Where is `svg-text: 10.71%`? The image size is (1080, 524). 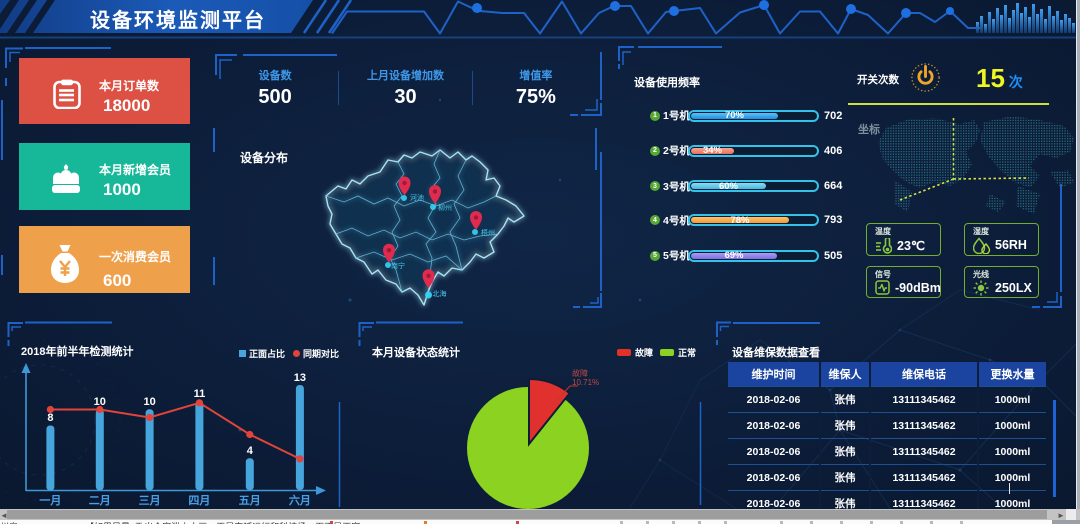
svg-text: 10.71% is located at coordinates (585, 382).